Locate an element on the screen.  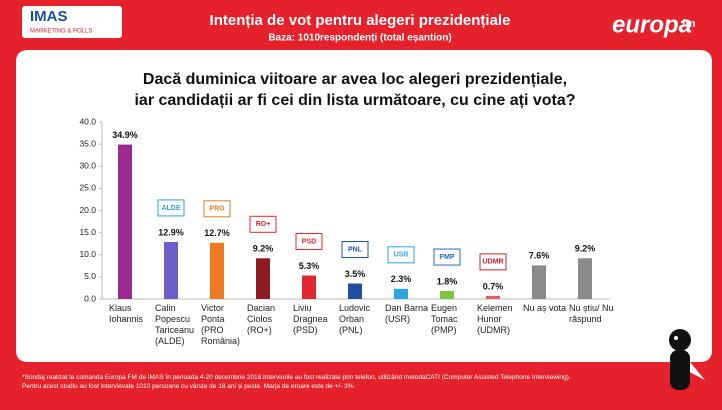
x-tick-label: Dan Barna (USR) is located at coordinates (407, 313).